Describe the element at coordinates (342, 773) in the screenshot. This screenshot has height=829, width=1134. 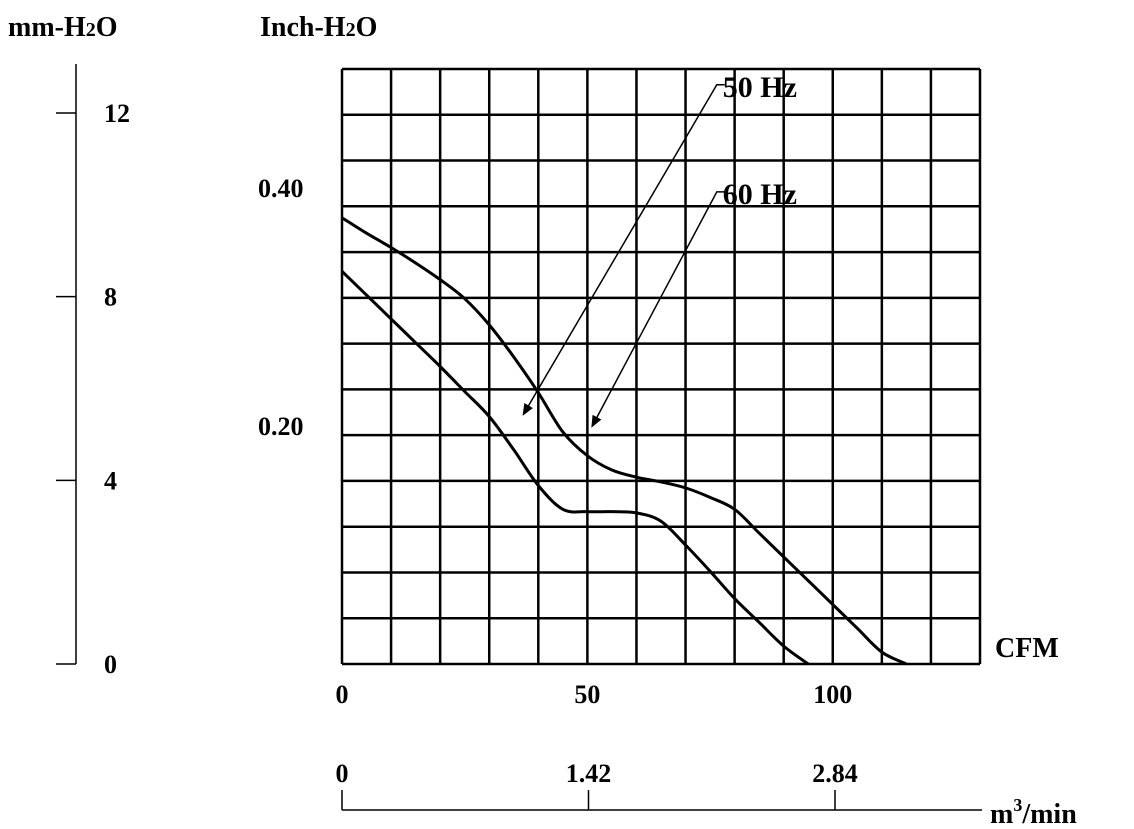
I see `m3-tick-label: 0` at that location.